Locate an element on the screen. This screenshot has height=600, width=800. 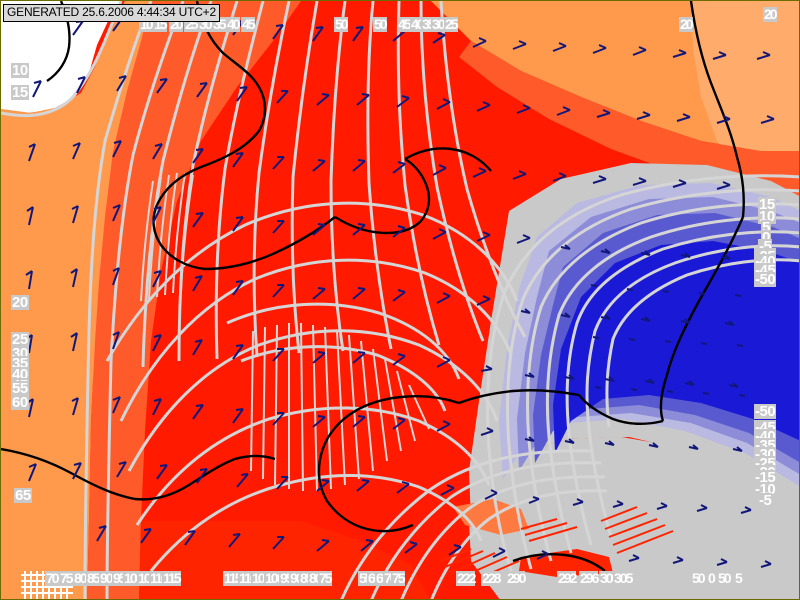
contour-label-top: 30 is located at coordinates (438, 24).